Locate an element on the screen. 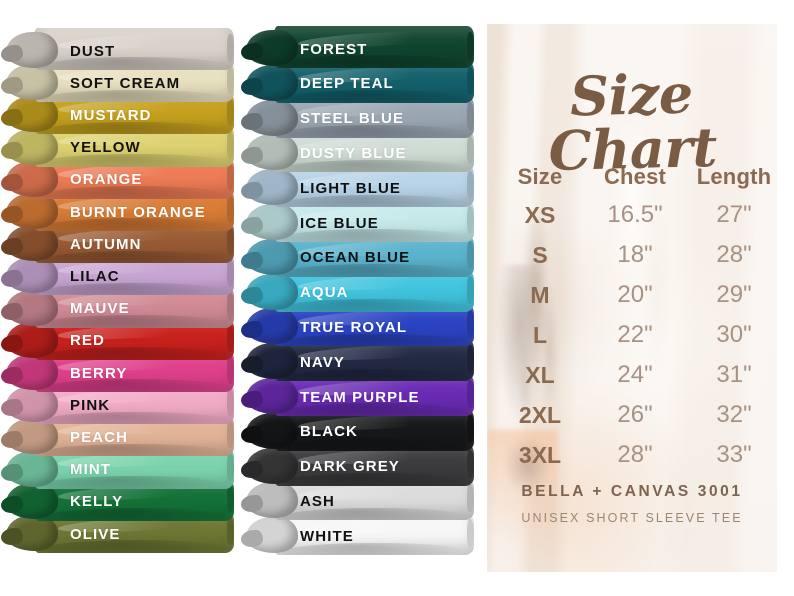  color-name-label: STEEL BLUE is located at coordinates (352, 119).